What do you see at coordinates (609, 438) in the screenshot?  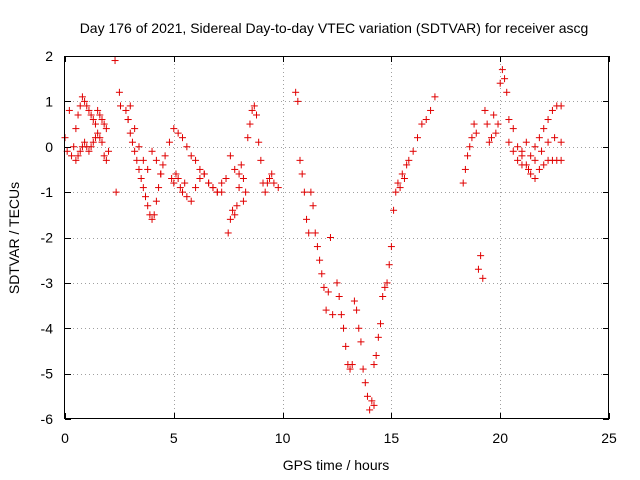 I see `x-tick-label: 25` at bounding box center [609, 438].